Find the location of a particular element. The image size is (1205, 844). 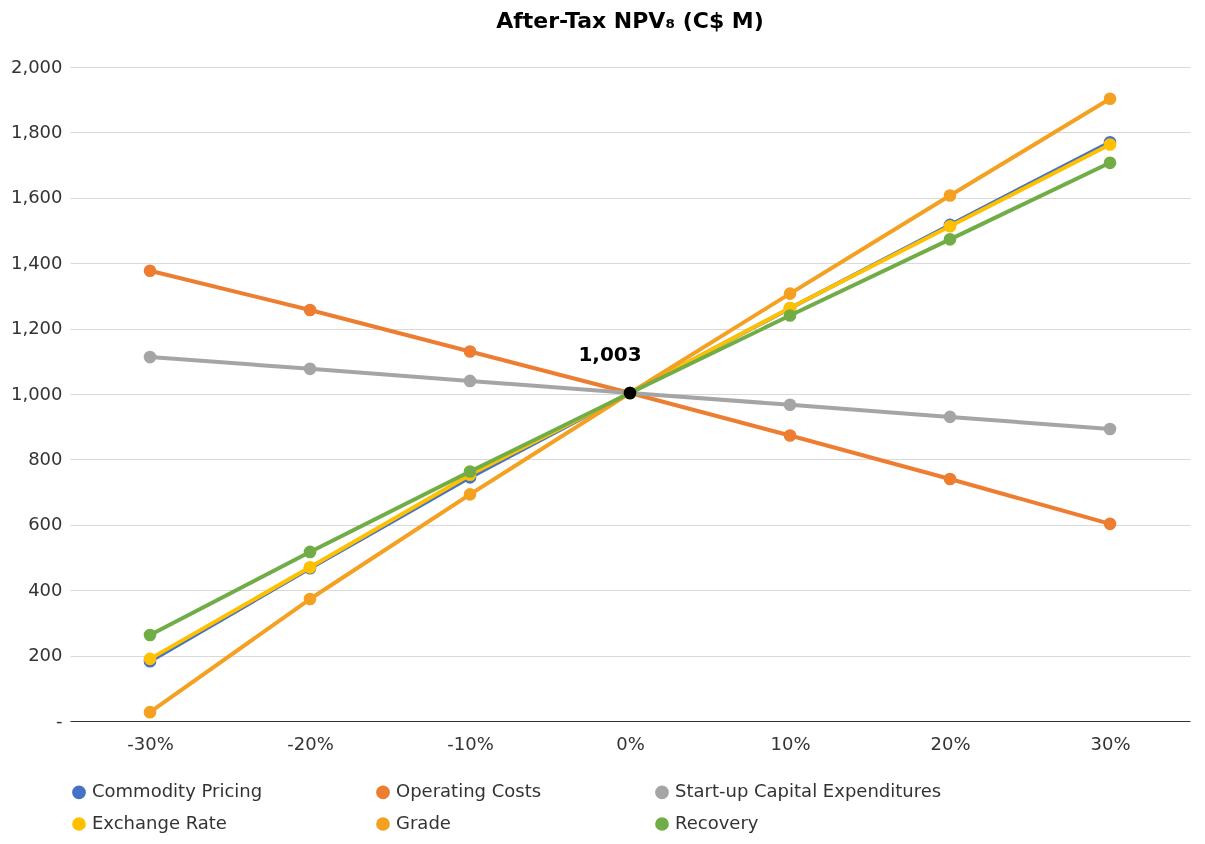

y-tick-label: 600 is located at coordinates (45, 524).